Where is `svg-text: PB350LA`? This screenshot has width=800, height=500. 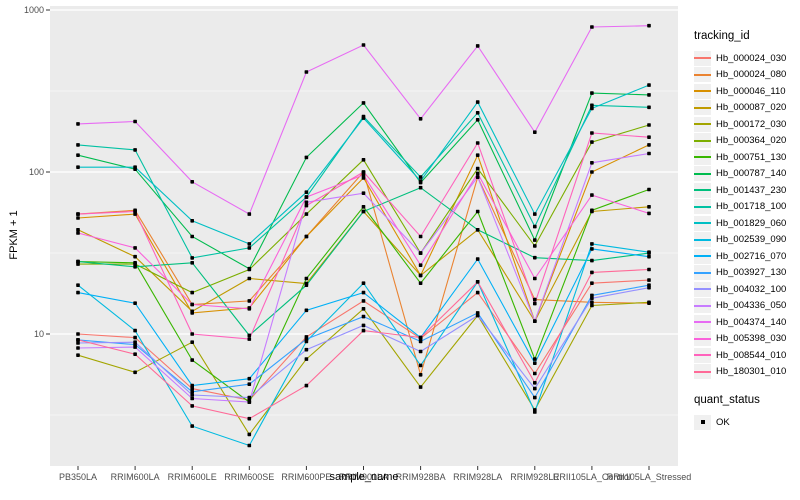 svg-text: PB350LA is located at coordinates (78, 477).